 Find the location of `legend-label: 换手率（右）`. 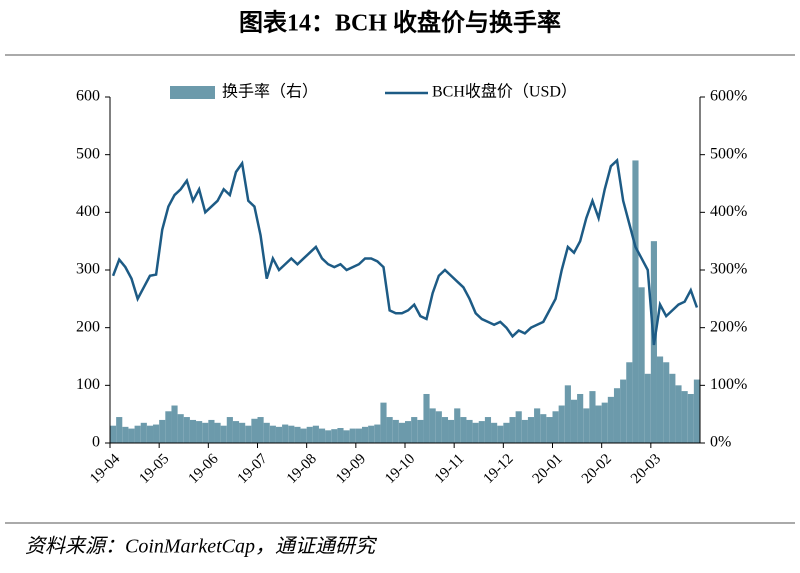

legend-label: 换手率（右） is located at coordinates (270, 92).